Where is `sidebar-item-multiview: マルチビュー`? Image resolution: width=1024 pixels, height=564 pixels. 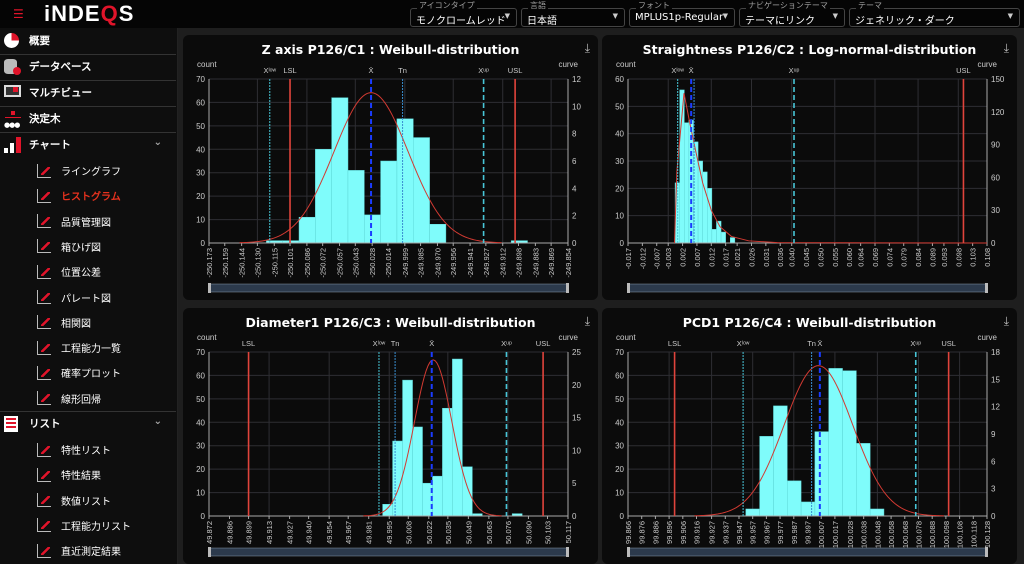 sidebar-item-multiview: マルチビュー is located at coordinates (88, 92).